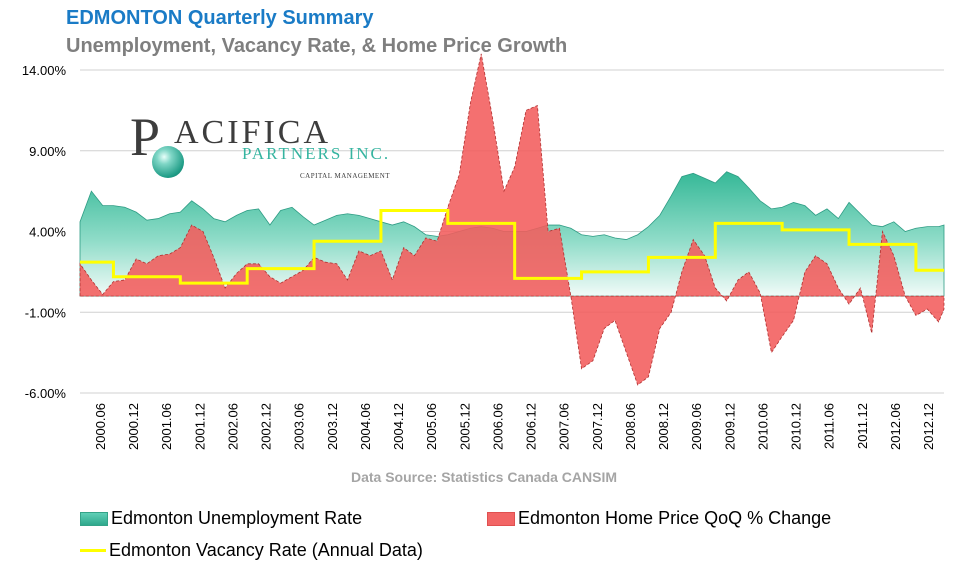 The height and width of the screenshot is (586, 968). I want to click on legend-swatch-home-price, so click(501, 518).